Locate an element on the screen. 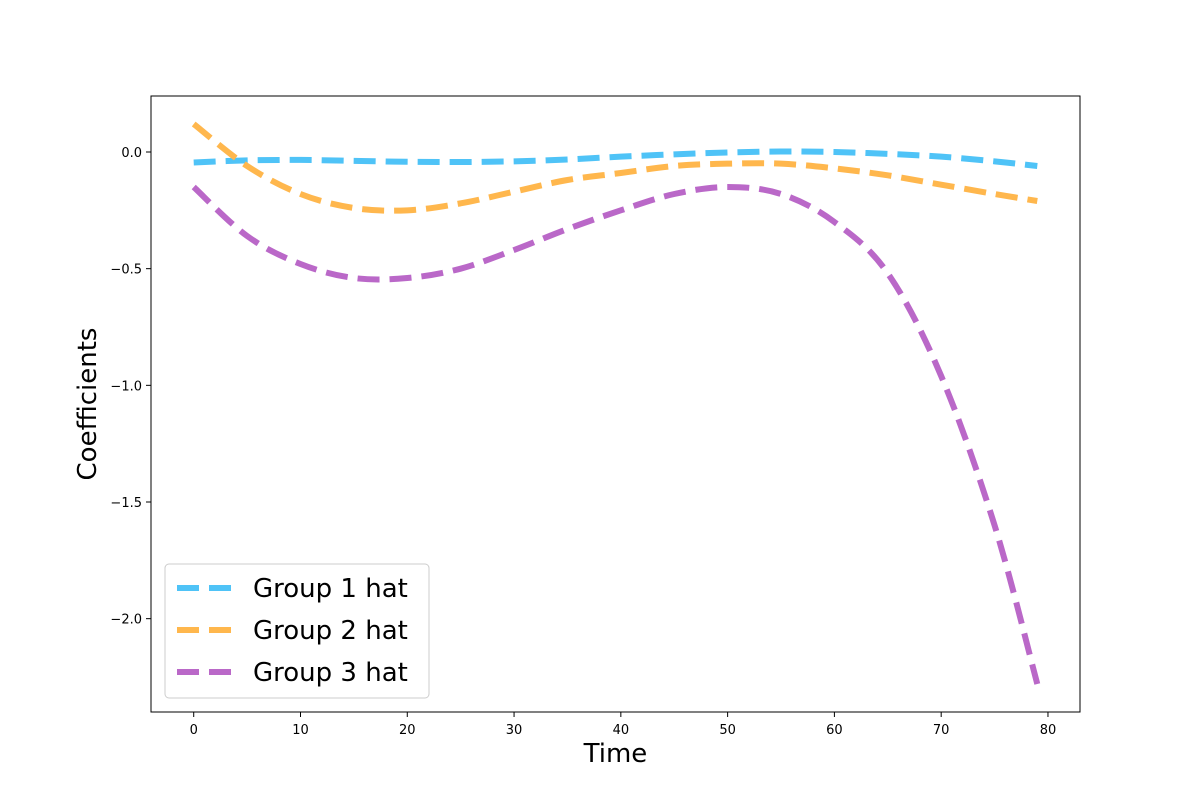  x-tick-label: 50 is located at coordinates (727, 730).